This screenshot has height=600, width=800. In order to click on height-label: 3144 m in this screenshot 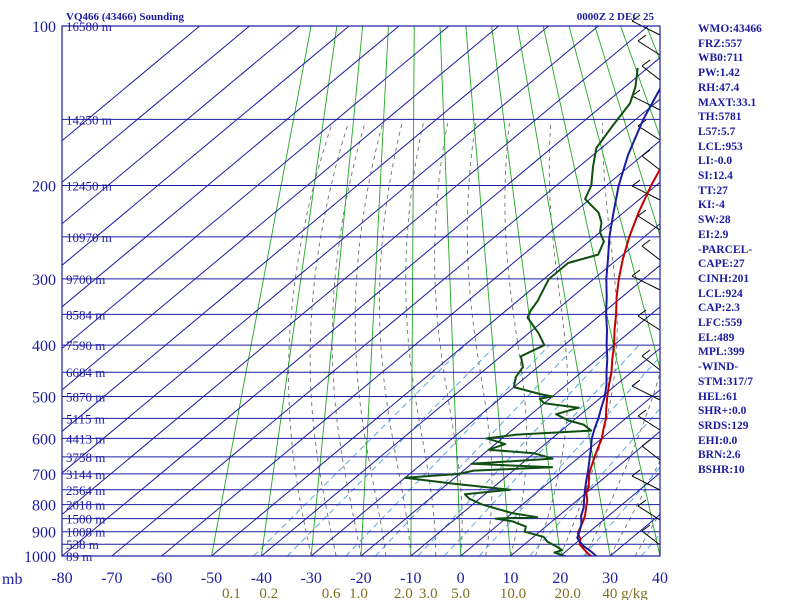, I will do `click(85, 474)`.